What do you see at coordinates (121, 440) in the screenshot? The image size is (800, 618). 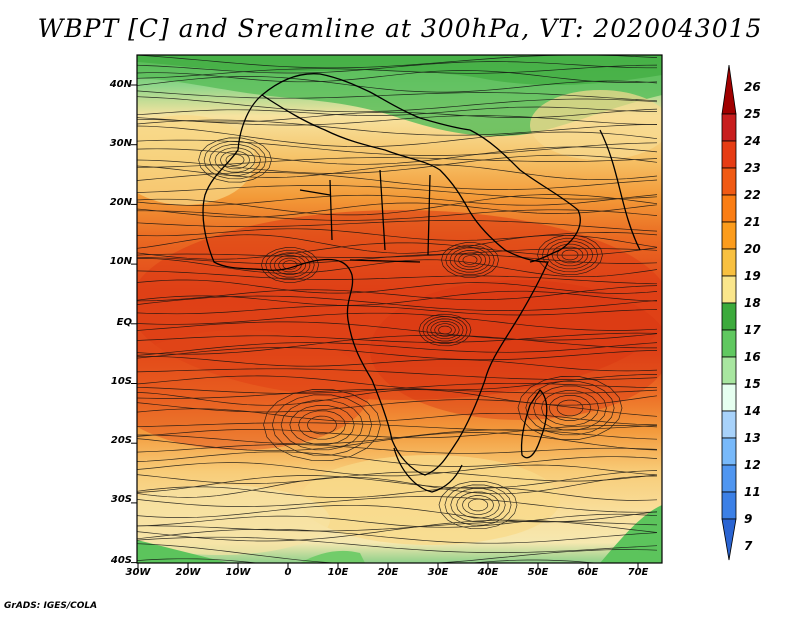 I see `lat-label: 20S` at bounding box center [121, 440].